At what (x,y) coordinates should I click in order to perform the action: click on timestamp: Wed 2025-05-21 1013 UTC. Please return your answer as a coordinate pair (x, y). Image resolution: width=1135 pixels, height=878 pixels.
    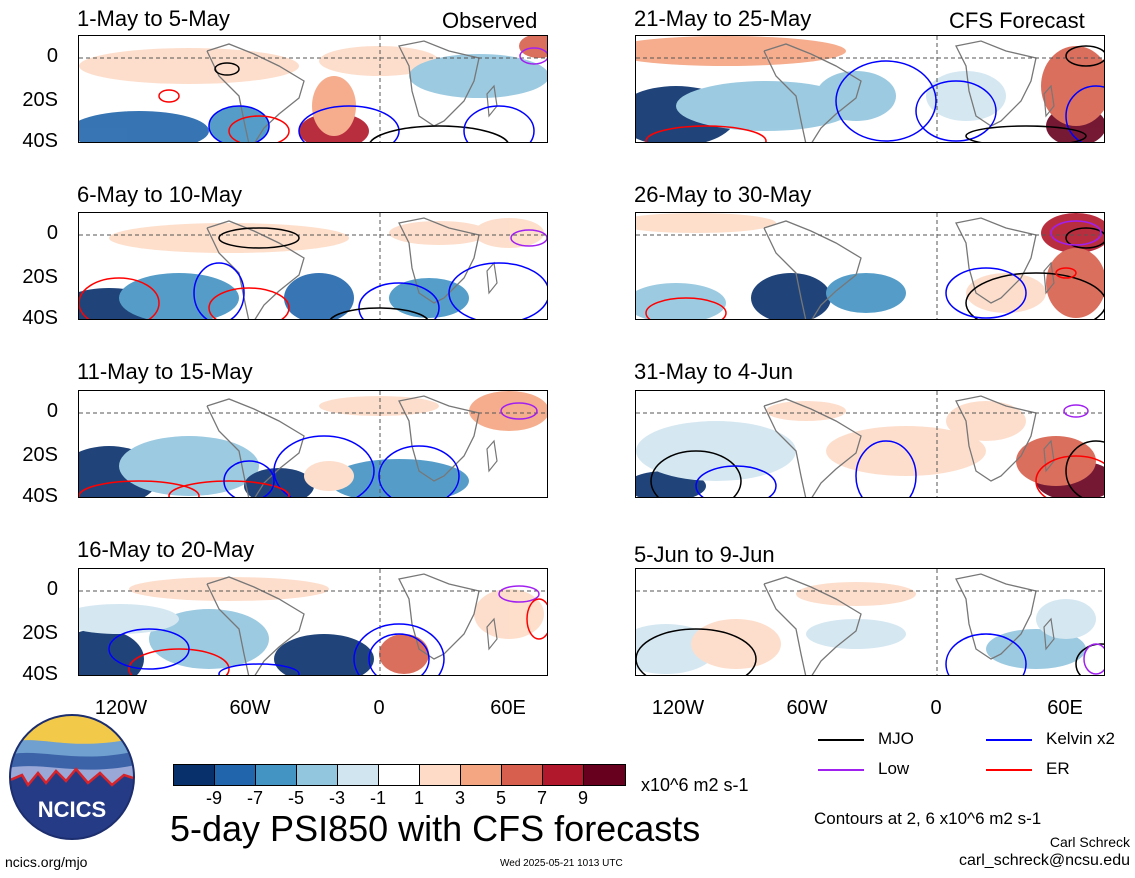
    Looking at the image, I should click on (561, 863).